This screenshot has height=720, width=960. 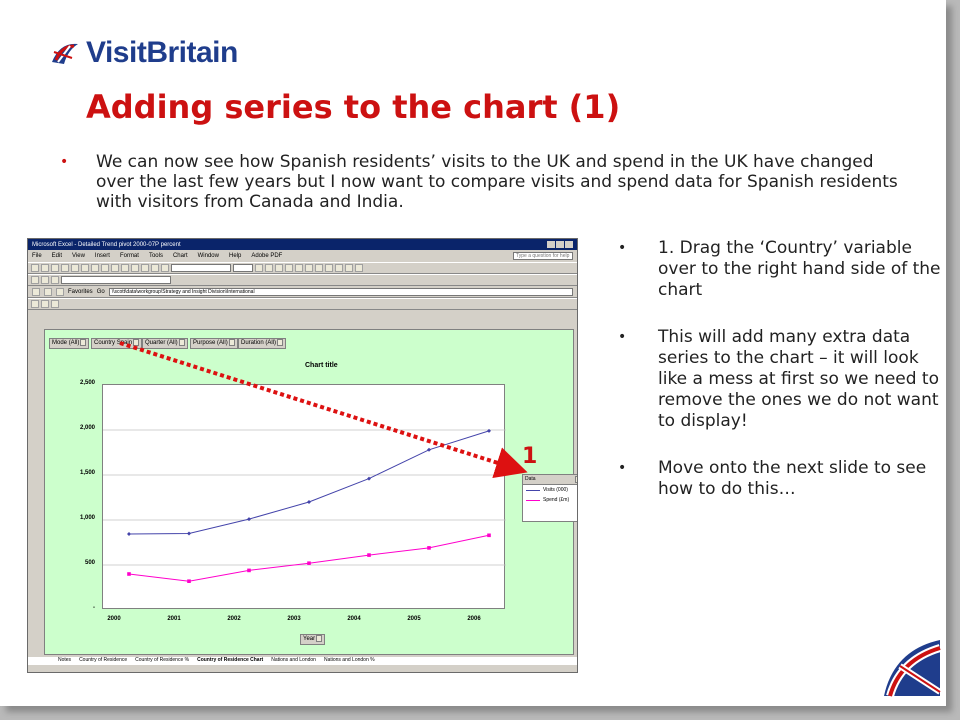 I want to click on sheet-tab-notes: Notes, so click(x=65, y=660).